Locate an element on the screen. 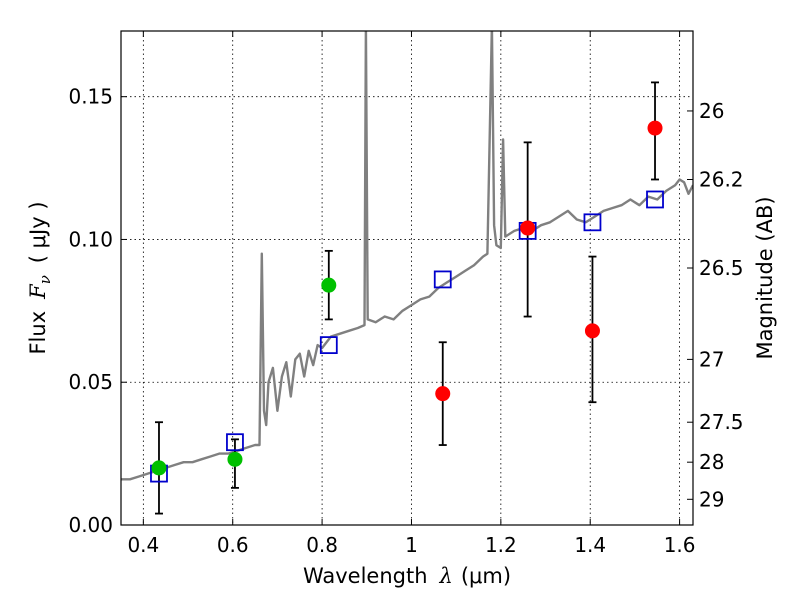  x-tick-label: 1 is located at coordinates (411, 545).